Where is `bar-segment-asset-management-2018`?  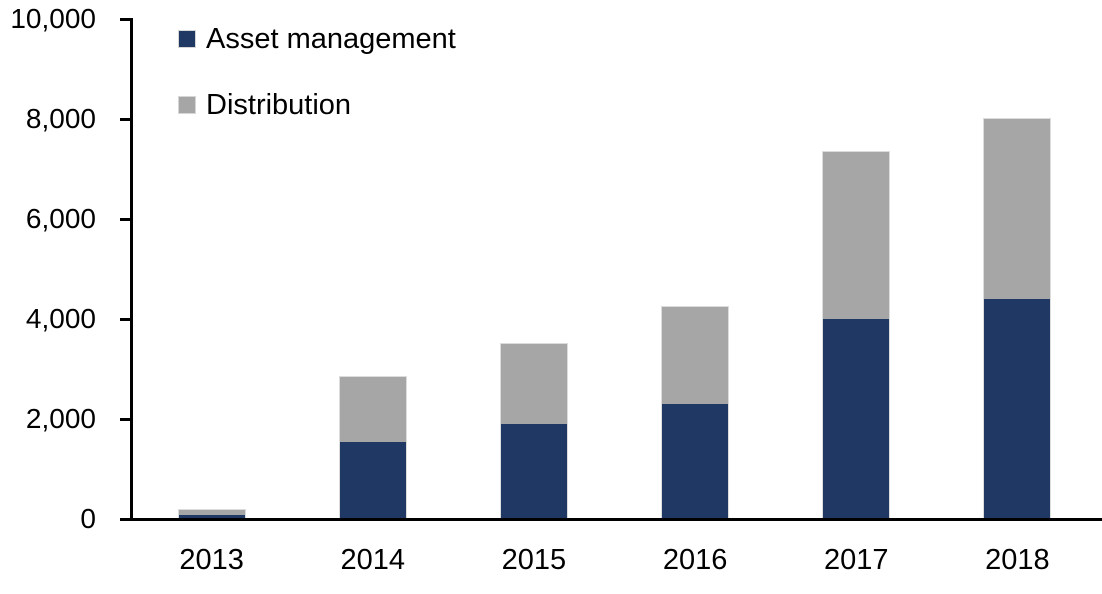 bar-segment-asset-management-2018 is located at coordinates (1017, 409).